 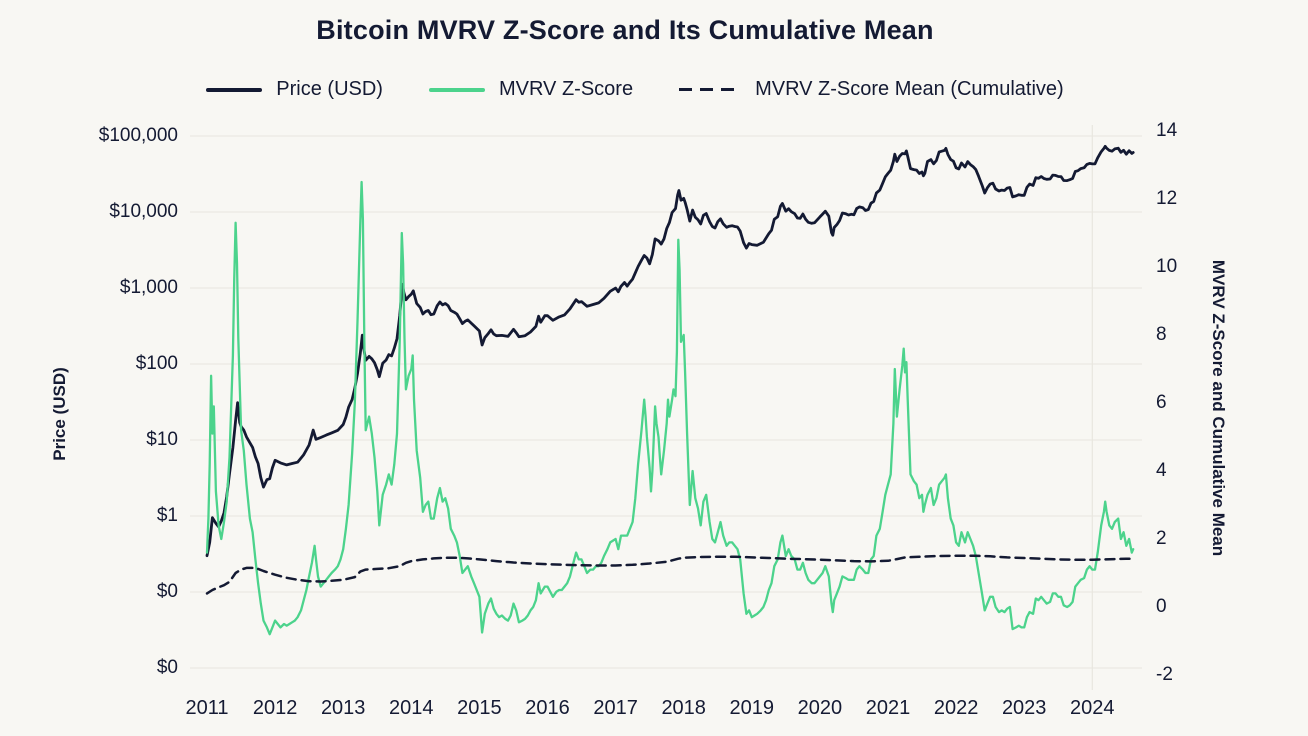 What do you see at coordinates (456, 89) in the screenshot?
I see `mvrv-zscore-line-swatch-icon` at bounding box center [456, 89].